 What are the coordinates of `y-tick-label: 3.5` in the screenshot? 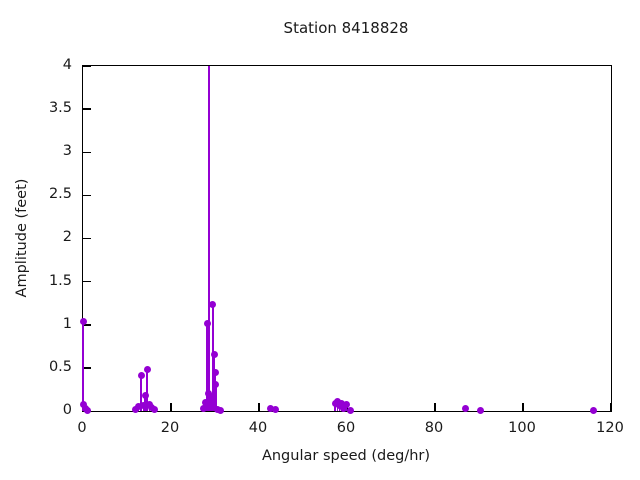 It's located at (60, 108).